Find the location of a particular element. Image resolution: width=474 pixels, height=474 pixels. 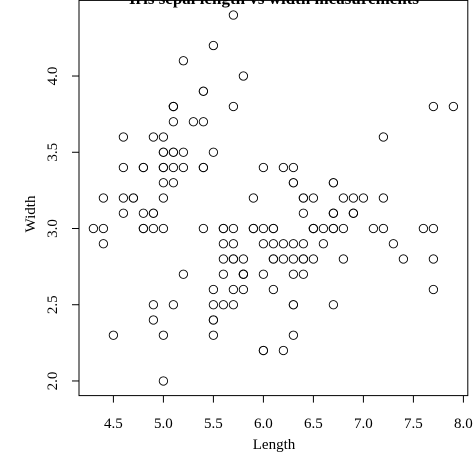

x-tick-label: 7.5 is located at coordinates (413, 424).